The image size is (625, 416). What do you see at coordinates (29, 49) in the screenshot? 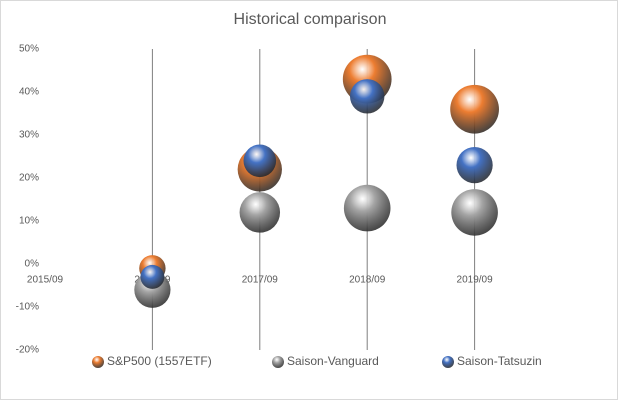
I see `y-tick-label: 50%` at bounding box center [29, 49].